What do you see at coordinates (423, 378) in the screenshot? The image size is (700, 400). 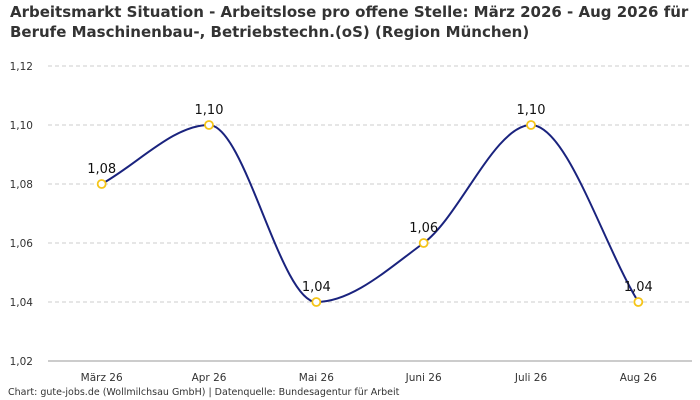 I see `x-tick-label: Juni 26` at bounding box center [423, 378].